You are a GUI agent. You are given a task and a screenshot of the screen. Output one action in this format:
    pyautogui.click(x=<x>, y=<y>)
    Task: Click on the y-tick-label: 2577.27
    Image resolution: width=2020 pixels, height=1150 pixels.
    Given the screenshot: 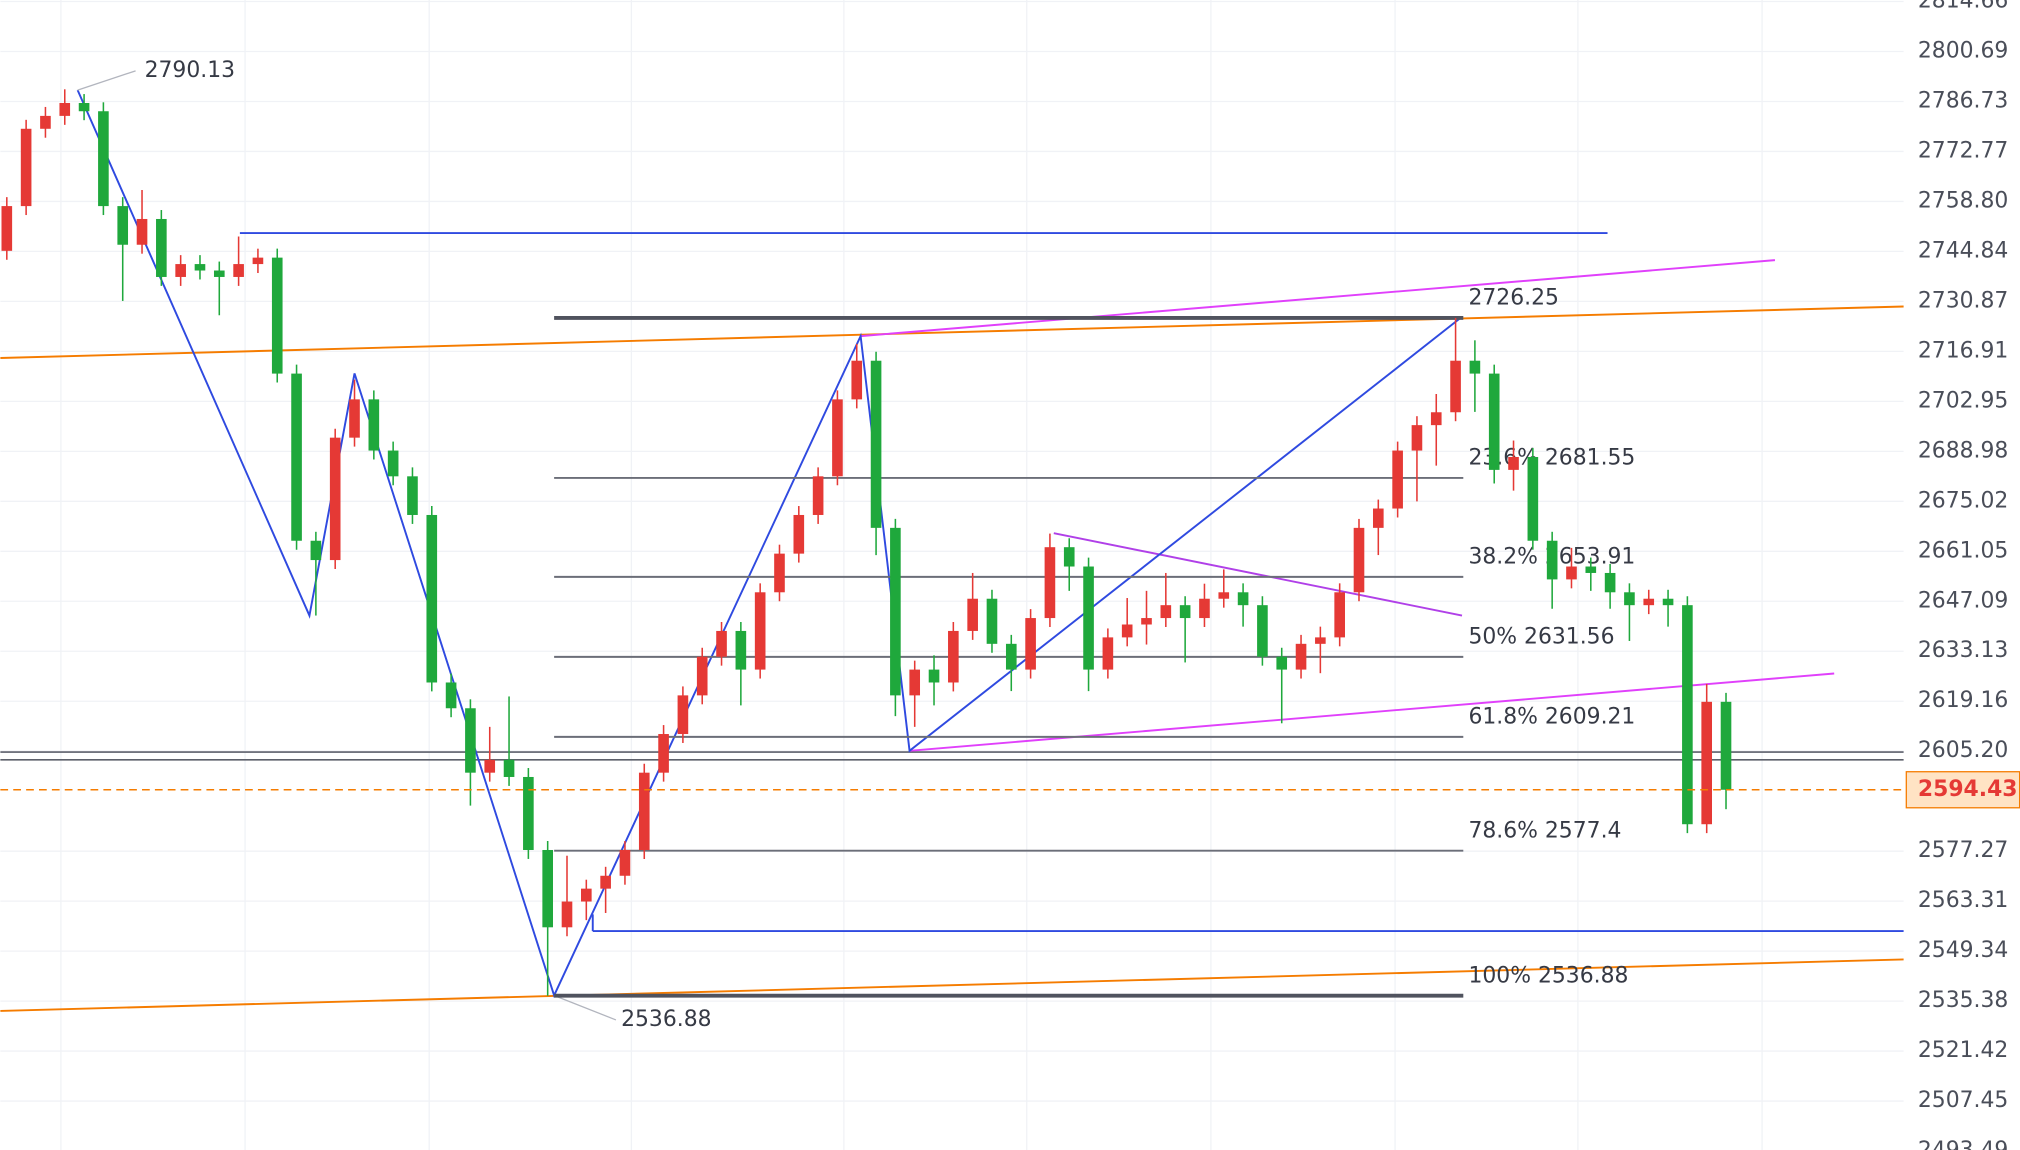 What is the action you would take?
    pyautogui.click(x=1963, y=850)
    